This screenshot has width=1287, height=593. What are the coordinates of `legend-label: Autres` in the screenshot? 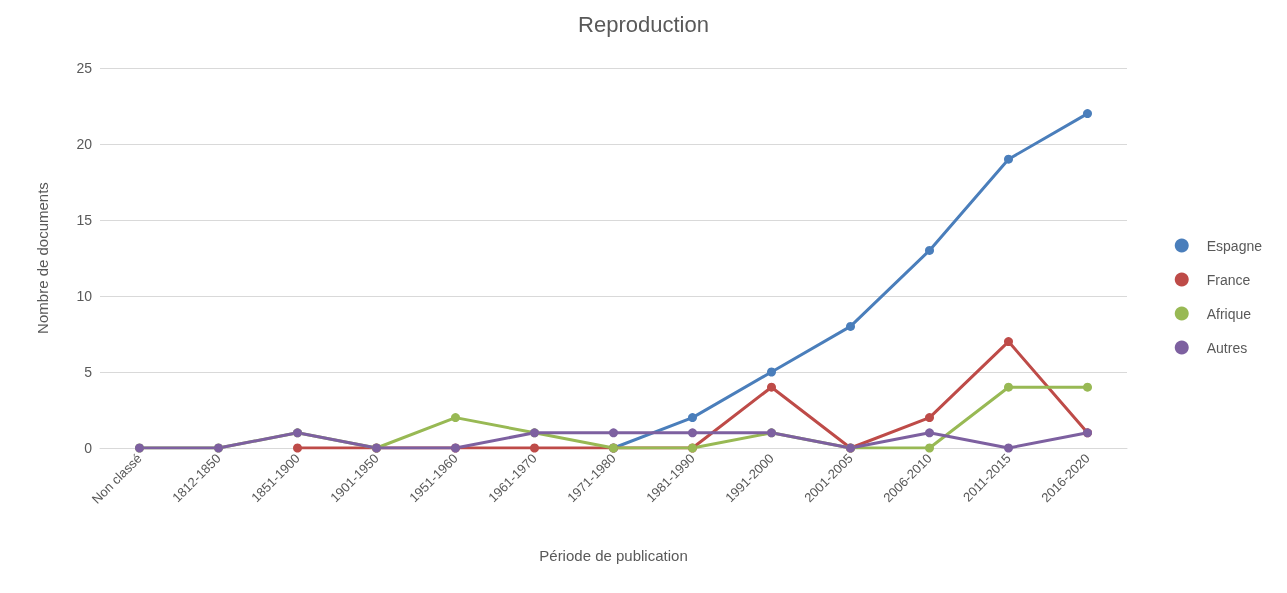 It's located at (1227, 347).